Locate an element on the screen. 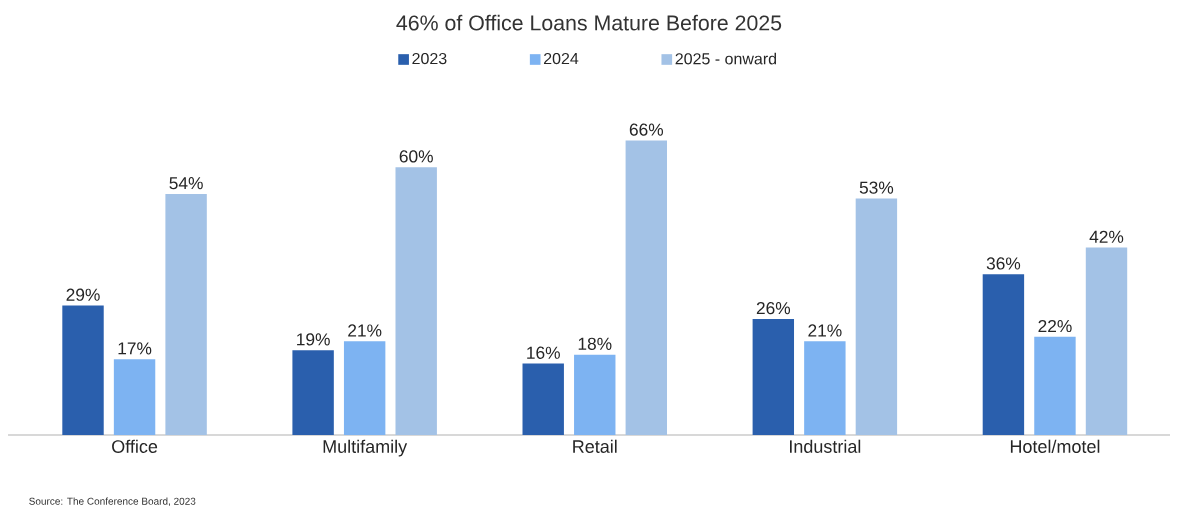  data-label: 53% is located at coordinates (876, 187).